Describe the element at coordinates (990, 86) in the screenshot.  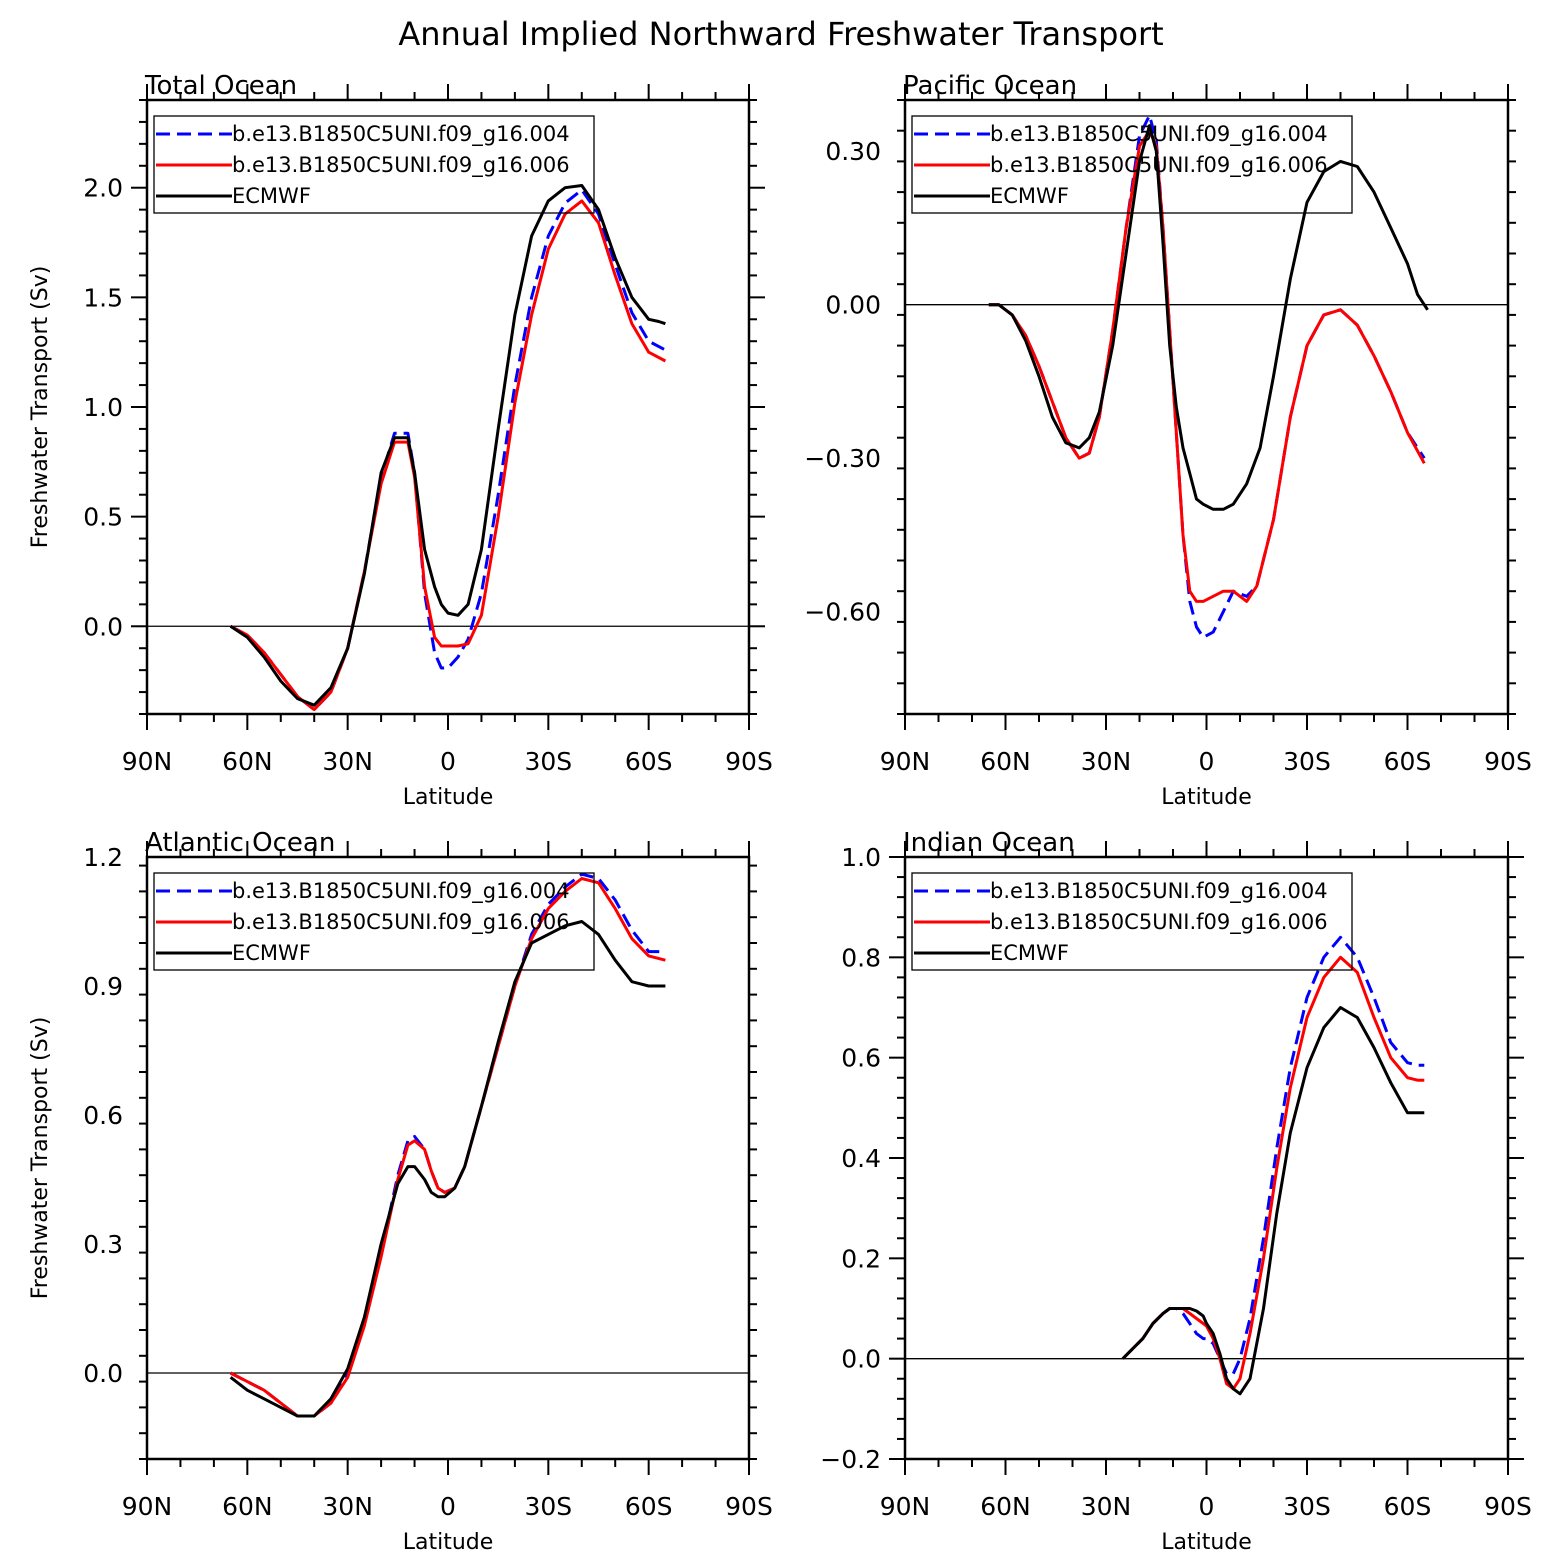
I see `panel-title: Pacific Ocean` at that location.